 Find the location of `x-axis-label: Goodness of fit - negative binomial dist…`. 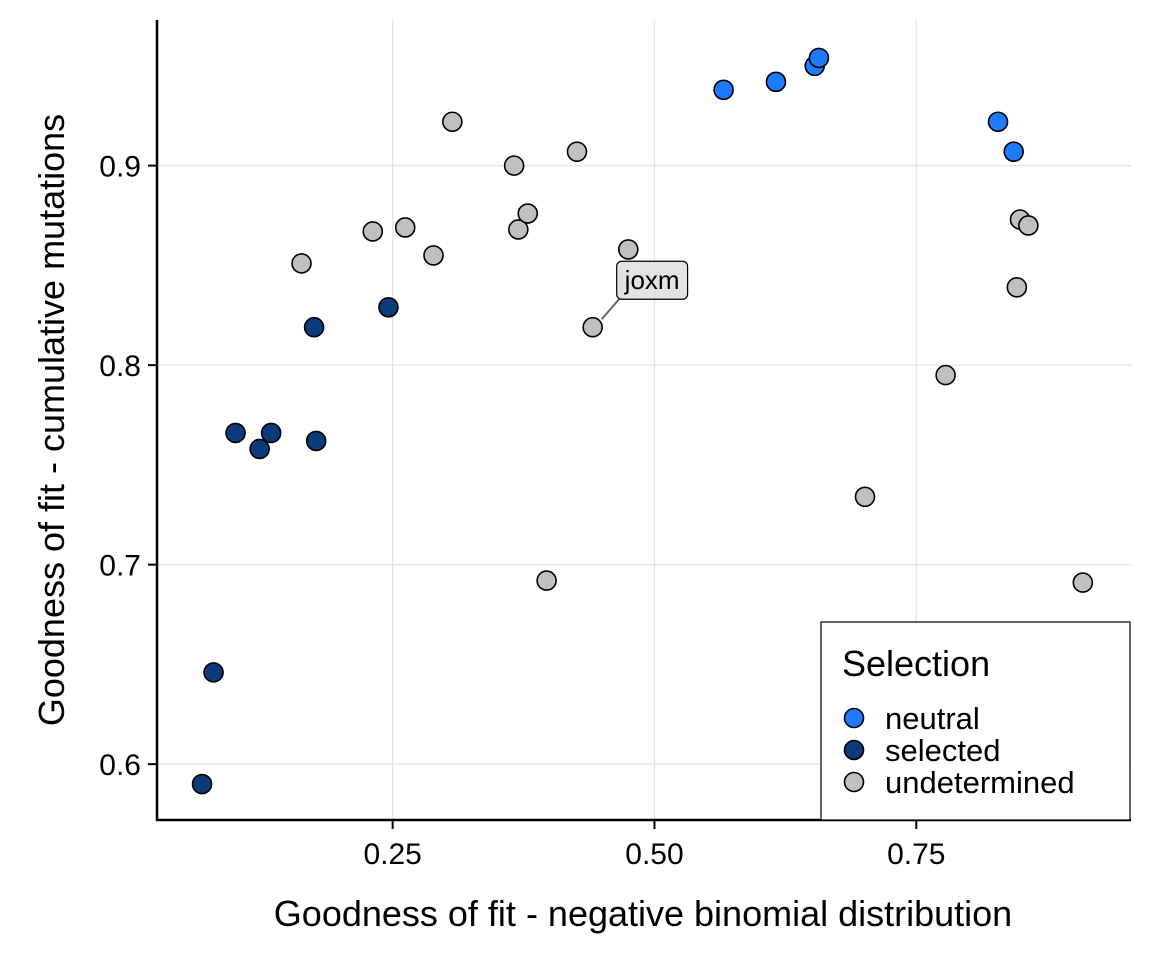

x-axis-label: Goodness of fit - negative binomial dist… is located at coordinates (643, 913).